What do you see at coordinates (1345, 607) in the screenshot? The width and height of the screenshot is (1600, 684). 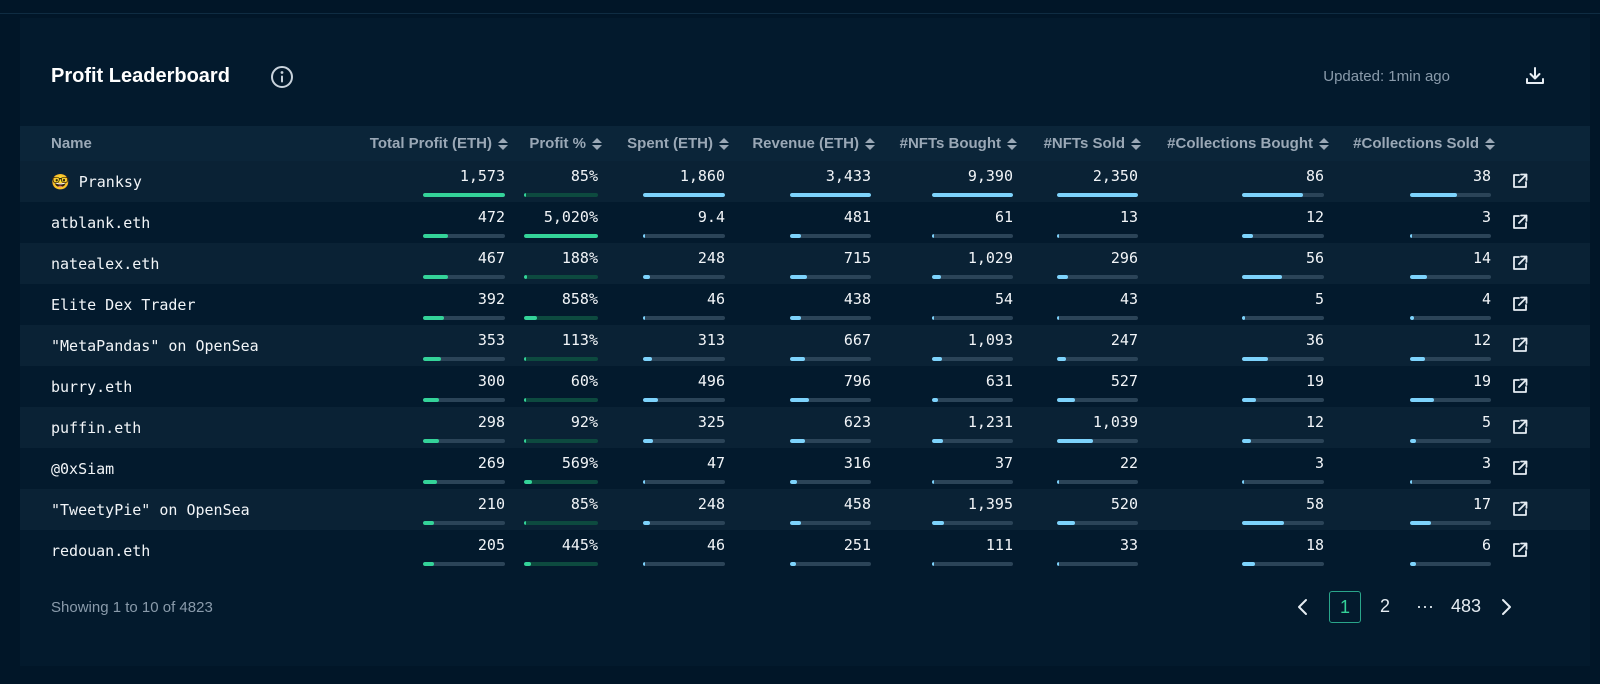 I see `page-button-1: 1` at bounding box center [1345, 607].